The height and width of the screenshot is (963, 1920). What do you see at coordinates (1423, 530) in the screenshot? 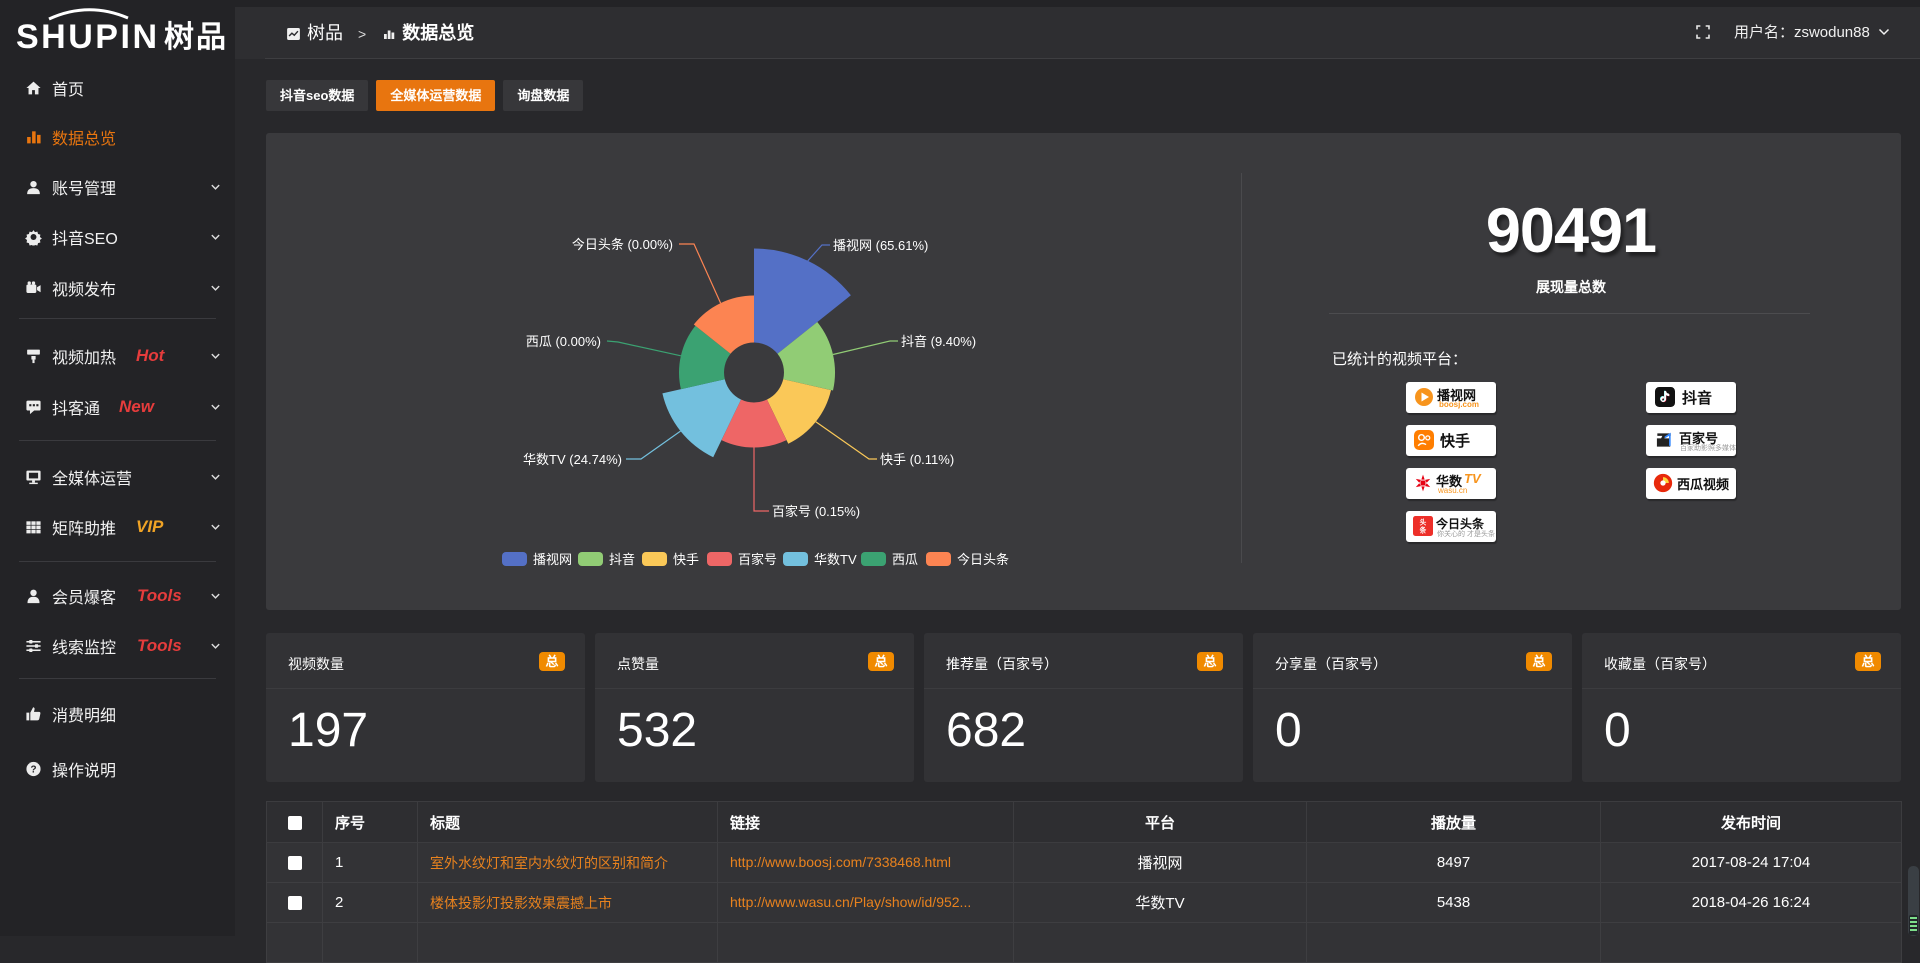
I see `svg-text: 条` at bounding box center [1423, 530].